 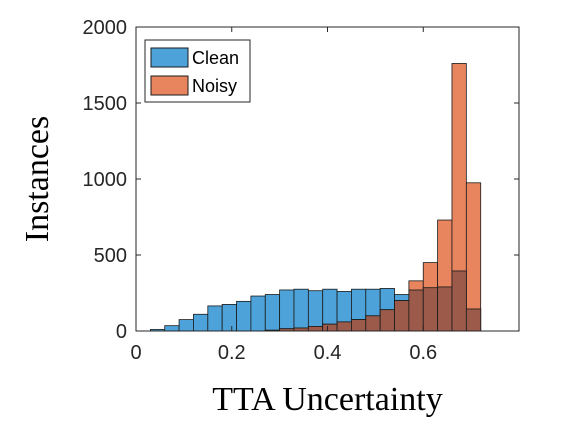 I want to click on y-tick-label: 2000, so click(x=105, y=28).